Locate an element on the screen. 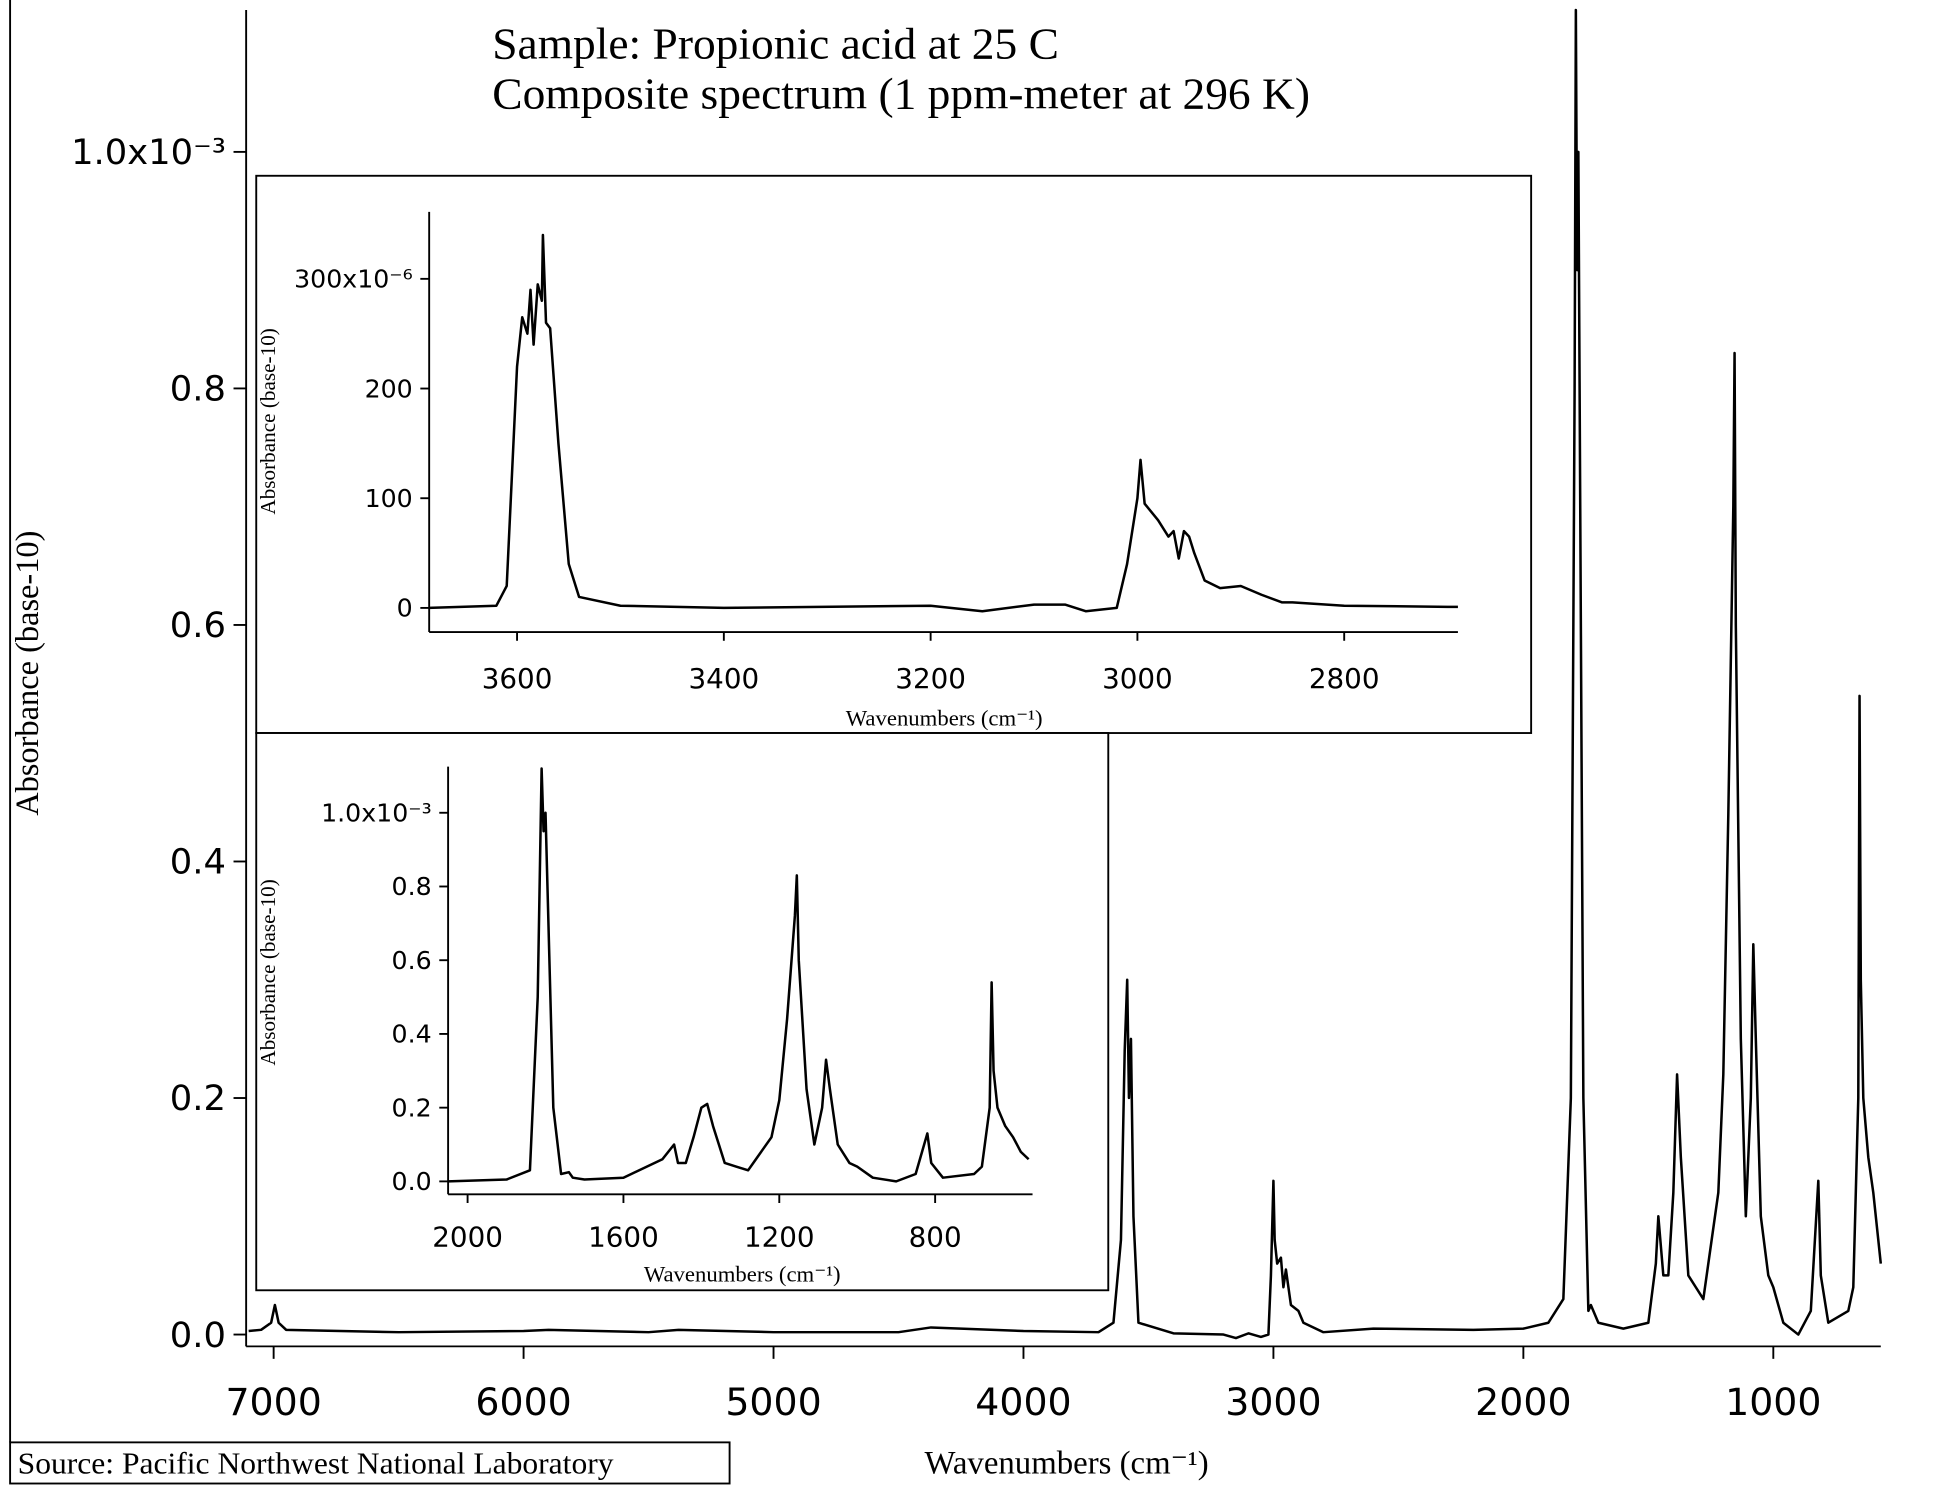  x-tick-label: 5000 is located at coordinates (773, 1402).